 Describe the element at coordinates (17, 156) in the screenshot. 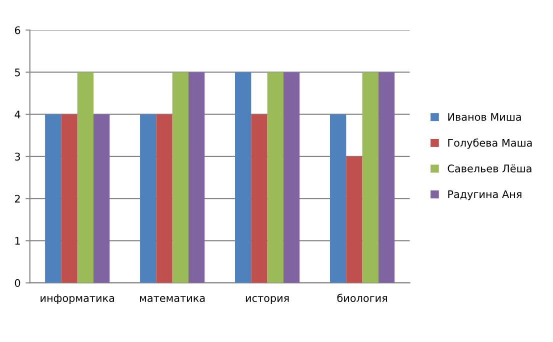

I see `y-tick-label: 3` at that location.